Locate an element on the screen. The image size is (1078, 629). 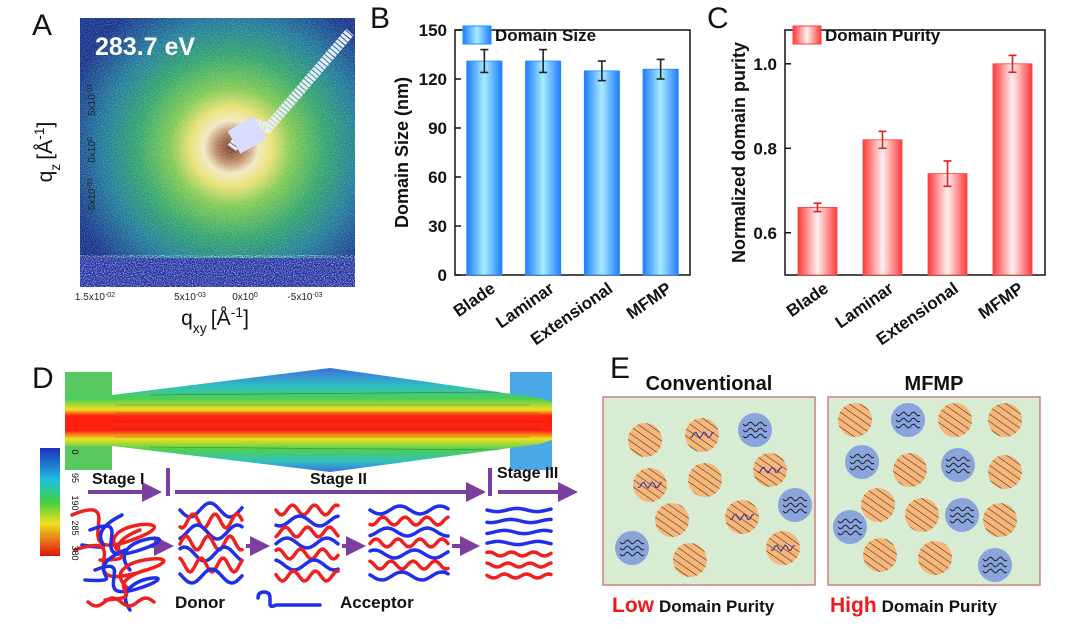
legend-label: Domain Size is located at coordinates (545, 35).